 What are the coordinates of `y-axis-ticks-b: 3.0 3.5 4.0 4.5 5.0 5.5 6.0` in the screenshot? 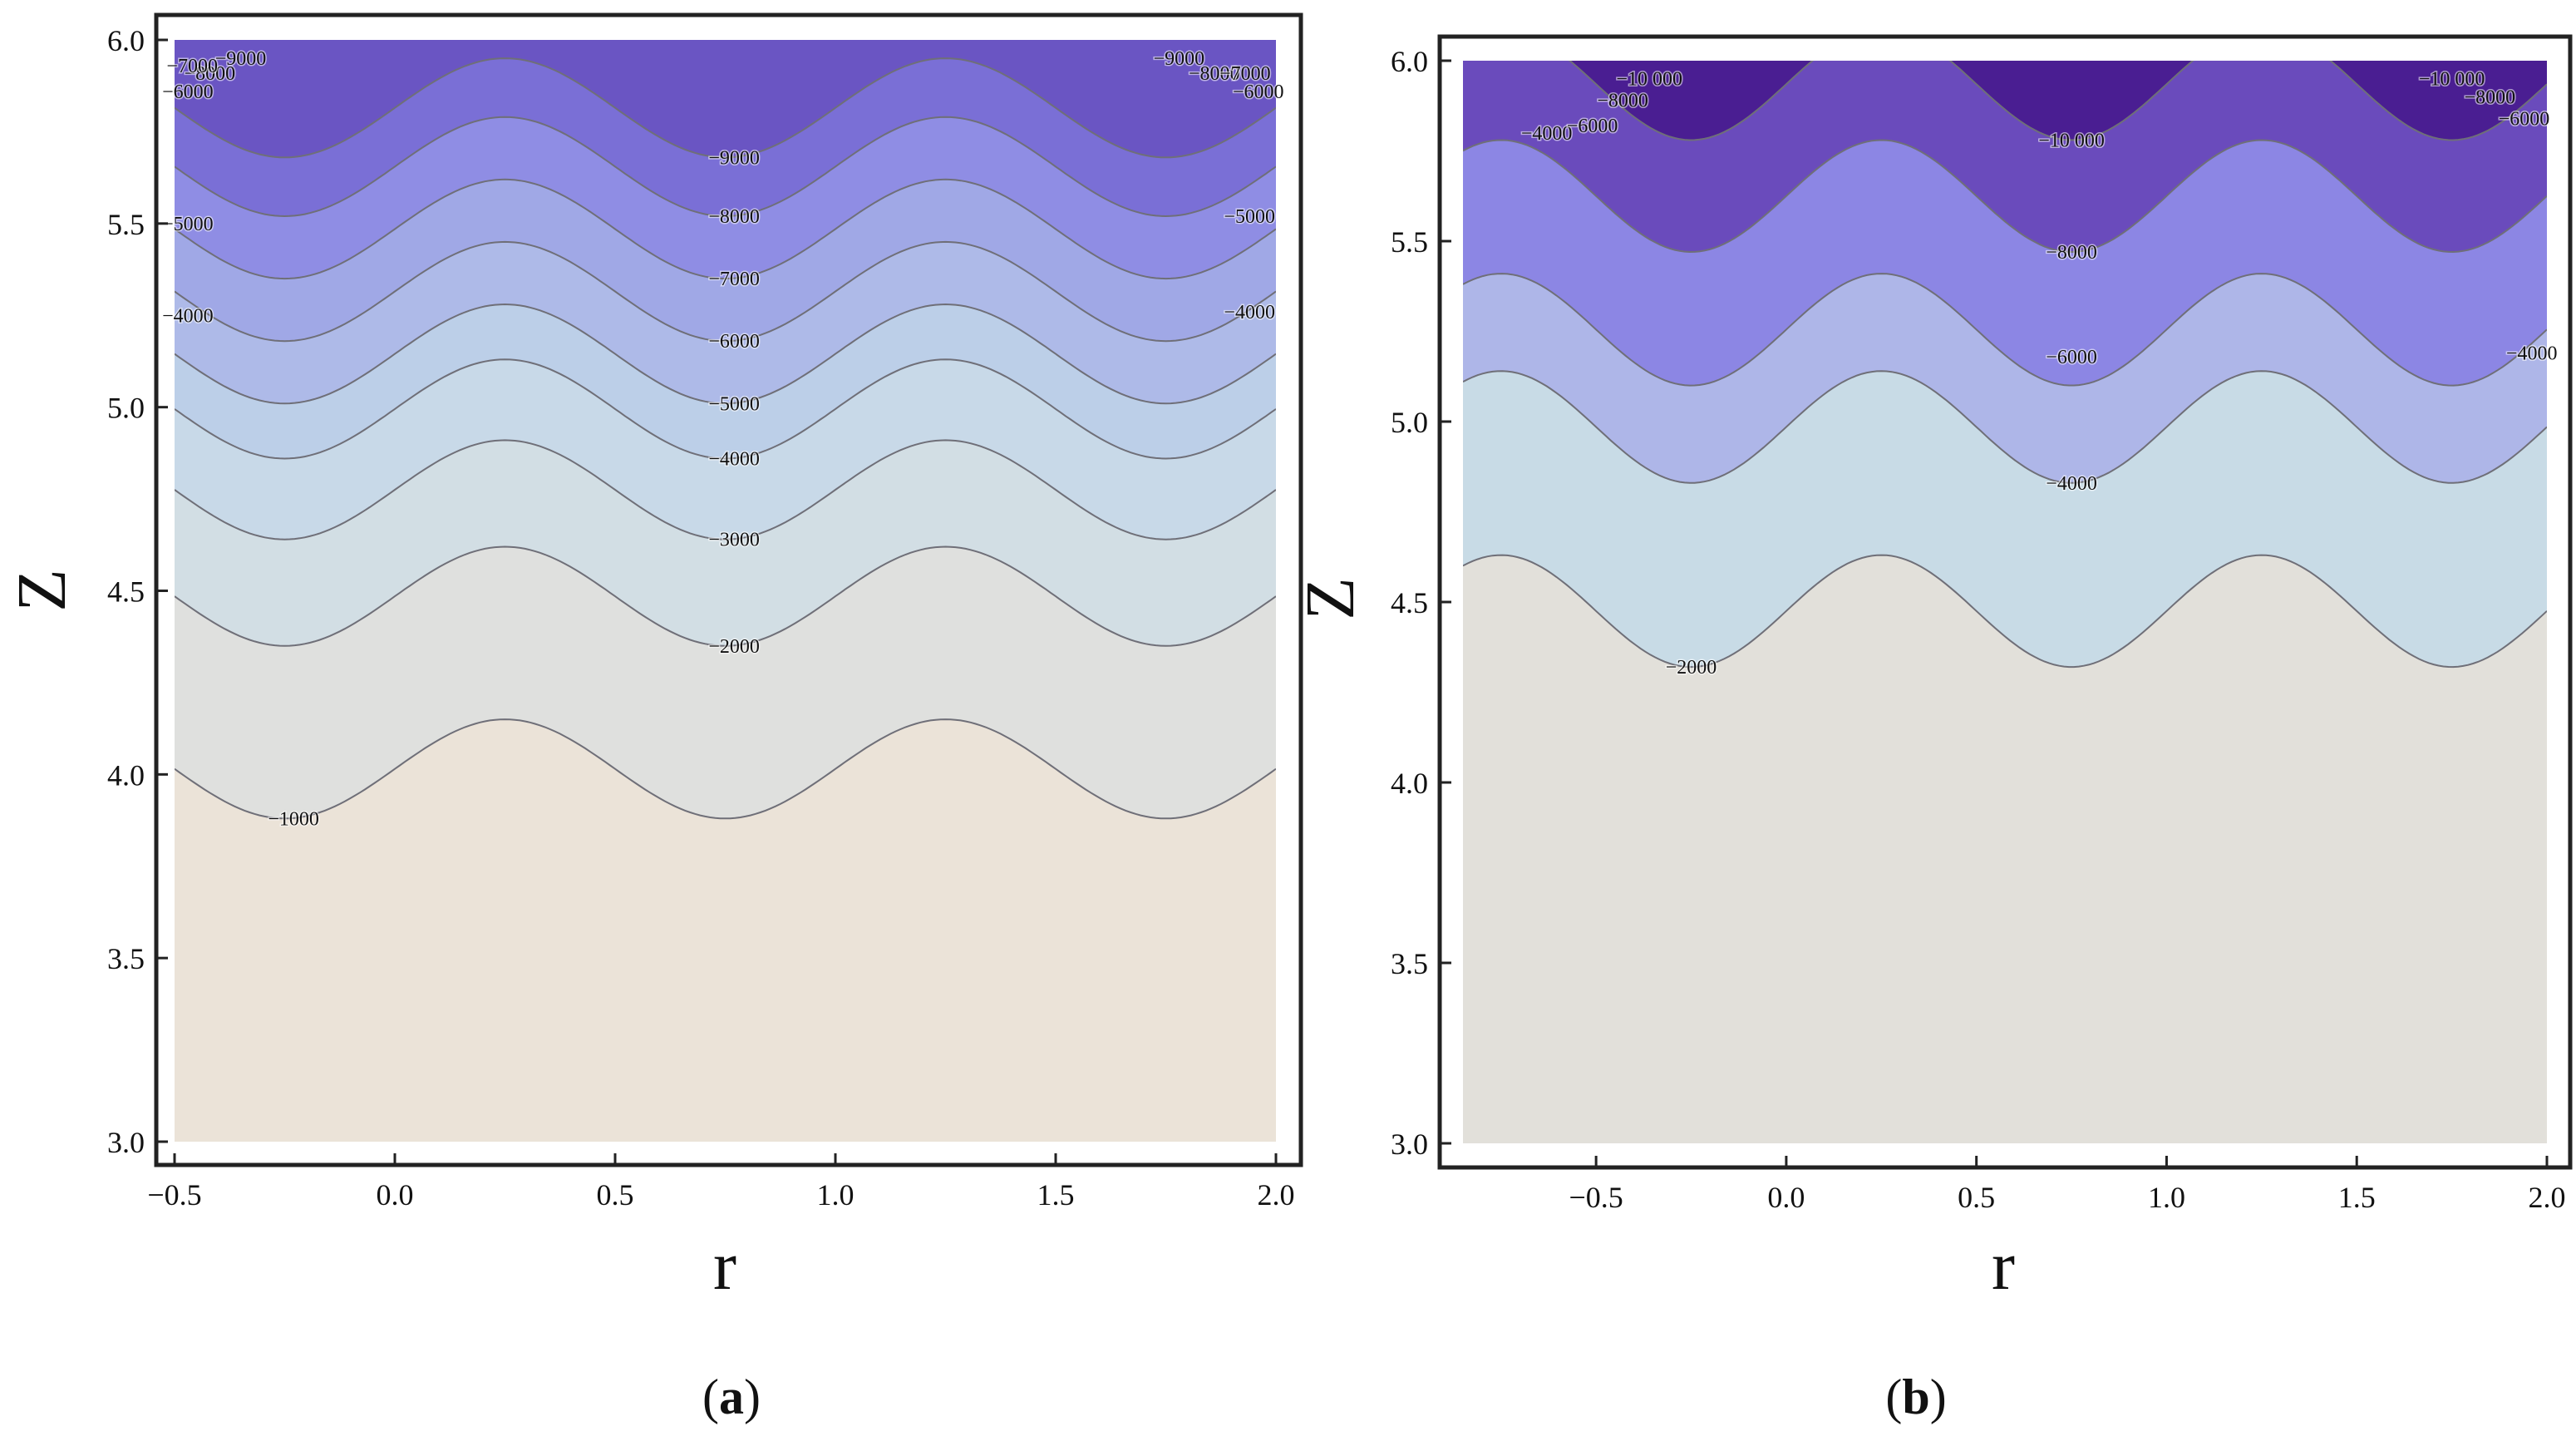 It's located at (1421, 603).